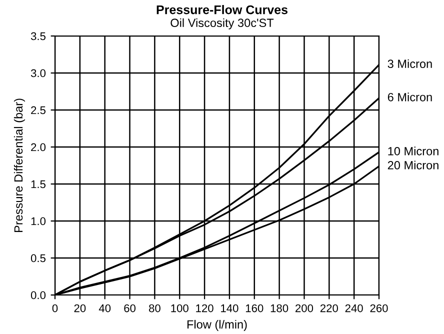 The width and height of the screenshot is (444, 334). What do you see at coordinates (255, 308) in the screenshot?
I see `x-tick-label: 160` at bounding box center [255, 308].